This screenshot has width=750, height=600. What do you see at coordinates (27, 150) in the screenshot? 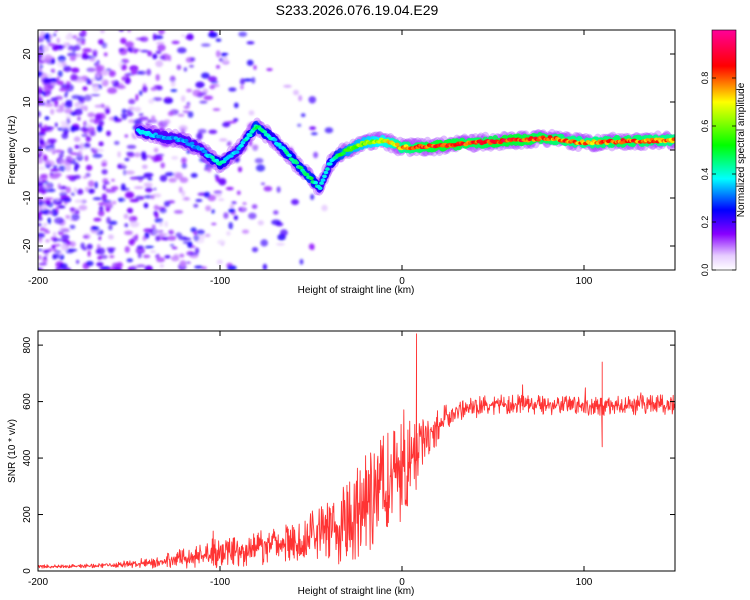
I see `y-tick-label: 0` at bounding box center [27, 150].